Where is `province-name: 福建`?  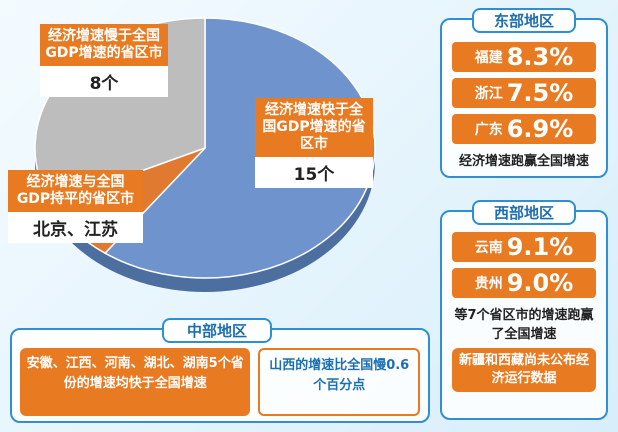
province-name: 福建 is located at coordinates (488, 58).